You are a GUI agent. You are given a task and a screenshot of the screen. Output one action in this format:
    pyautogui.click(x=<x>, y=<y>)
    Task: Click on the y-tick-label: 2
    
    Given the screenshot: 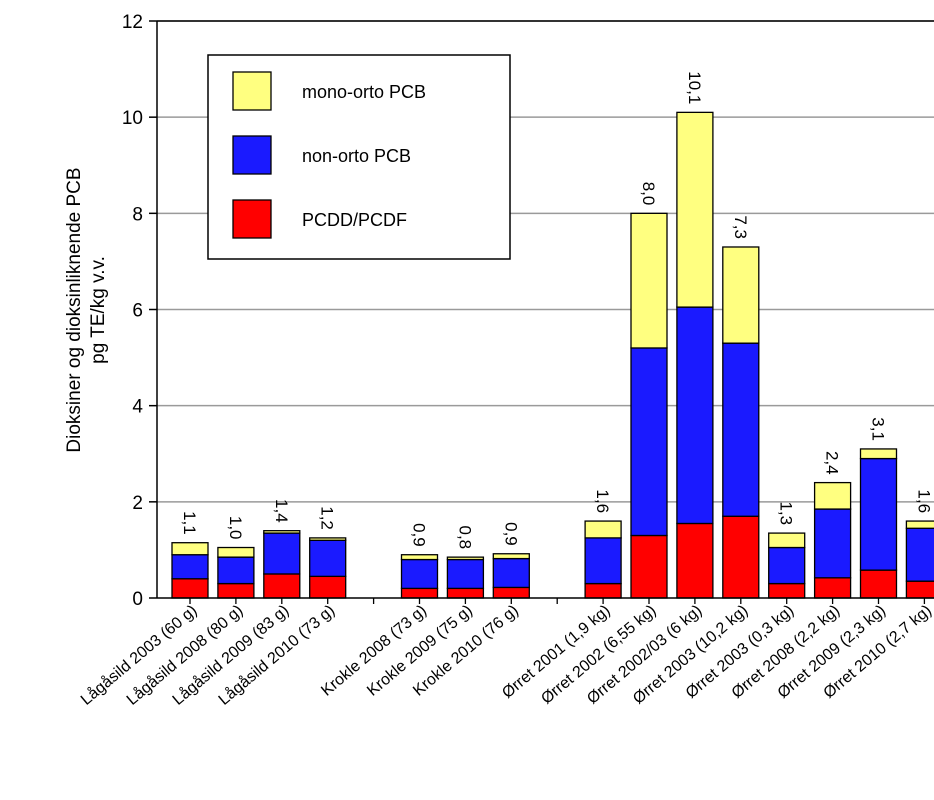 What is the action you would take?
    pyautogui.click(x=137, y=503)
    